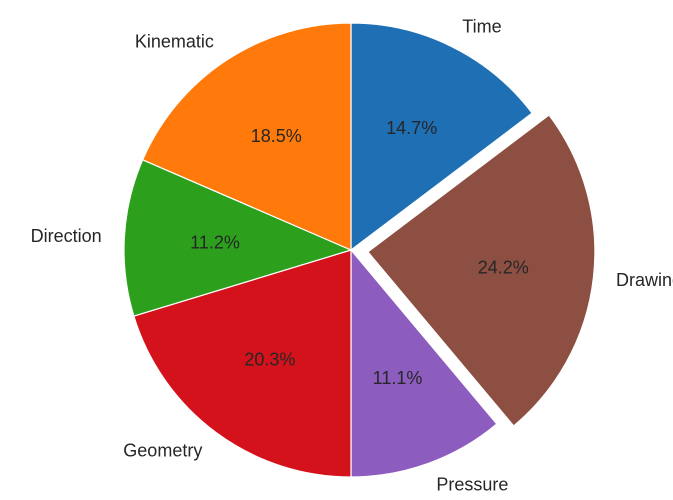  I want to click on pct-label-pressure: 11.1%, so click(398, 378).